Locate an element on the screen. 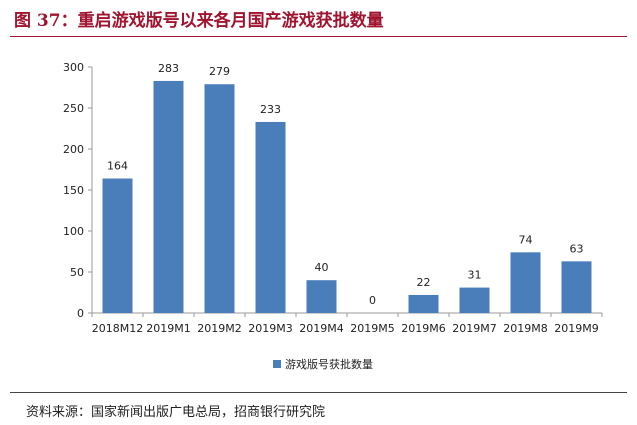 This screenshot has height=425, width=637. x-tick-label: 2019M4 is located at coordinates (321, 328).